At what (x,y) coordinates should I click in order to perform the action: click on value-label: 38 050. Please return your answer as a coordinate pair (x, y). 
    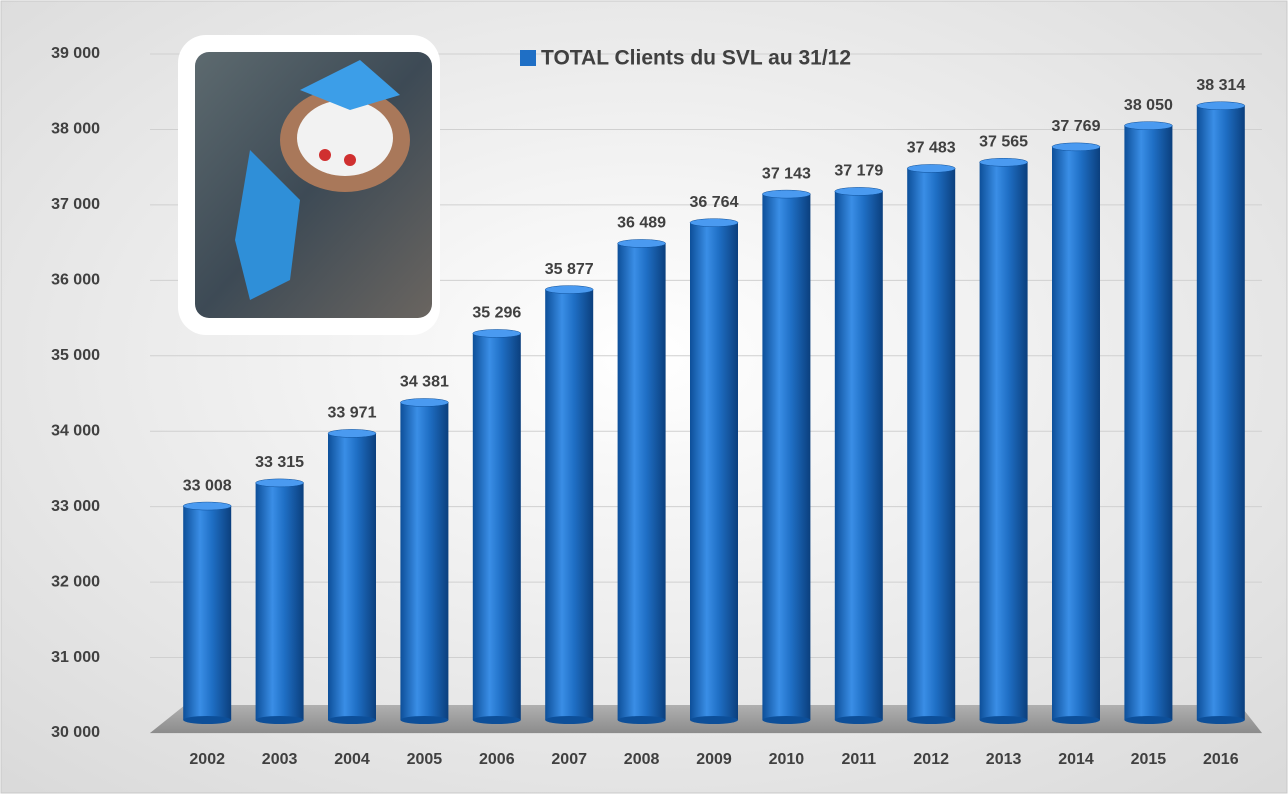
    Looking at the image, I should click on (1148, 105).